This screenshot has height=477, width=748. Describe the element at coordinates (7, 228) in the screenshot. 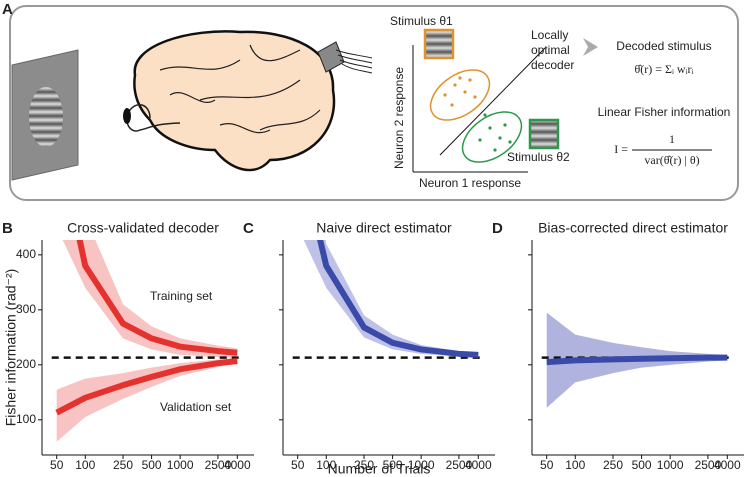

I see `panel-letter: B` at that location.